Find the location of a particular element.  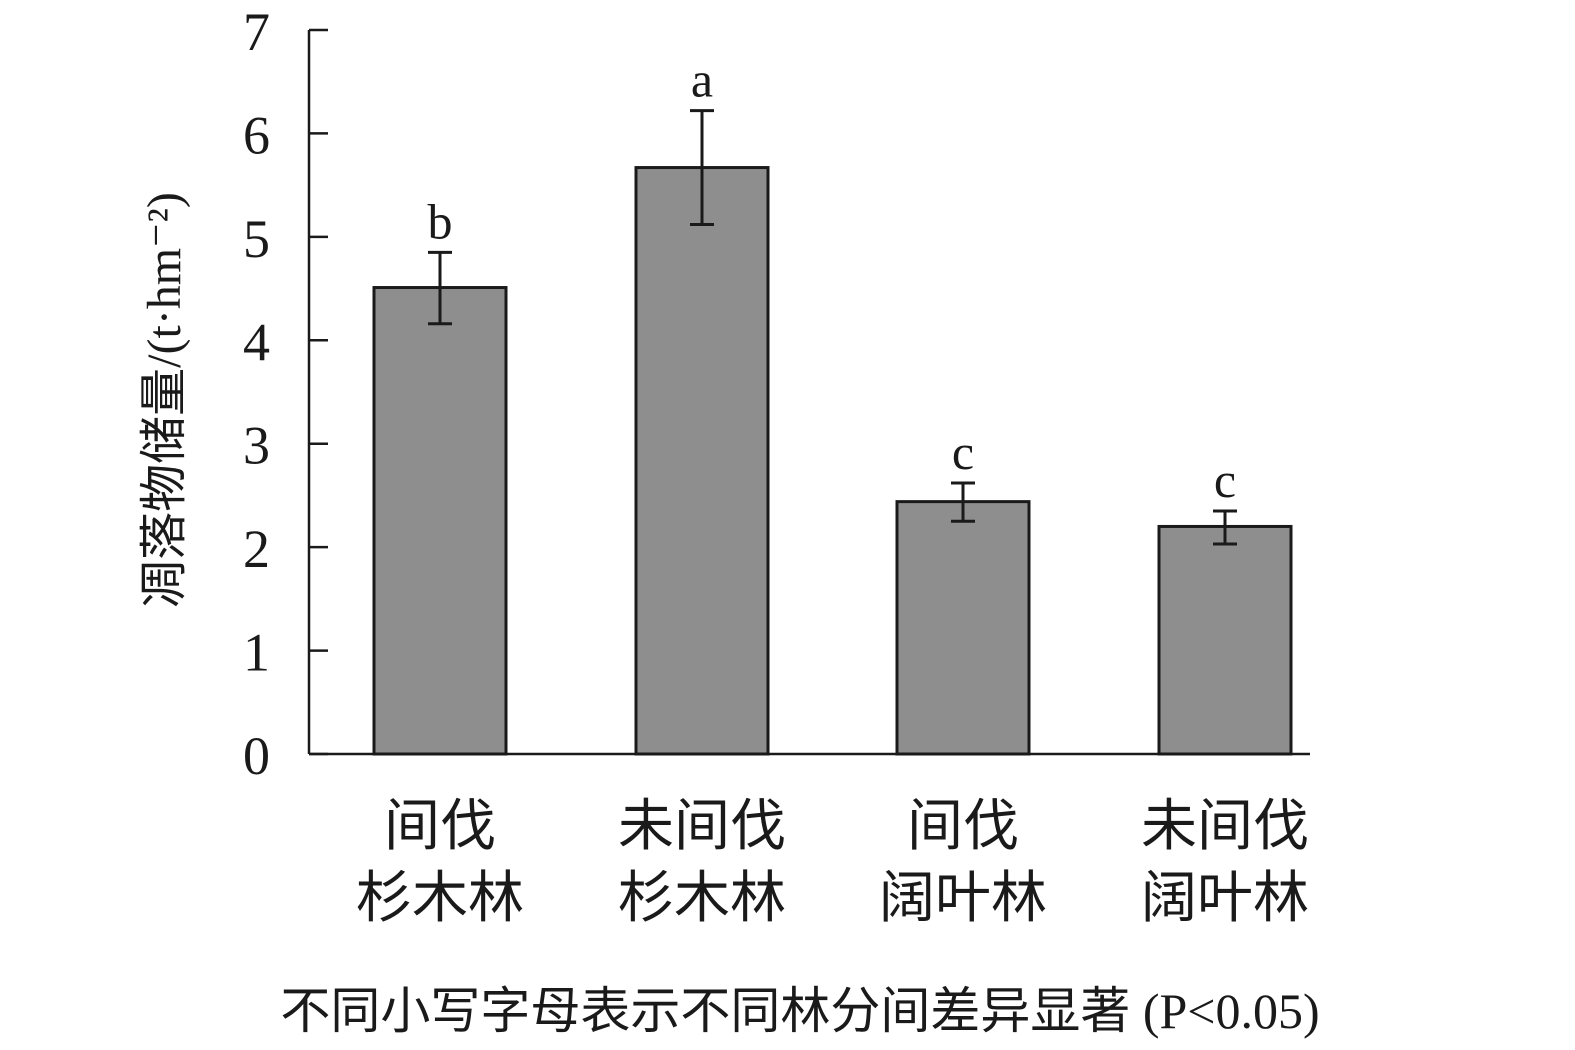

significance-letter: a is located at coordinates (702, 80).